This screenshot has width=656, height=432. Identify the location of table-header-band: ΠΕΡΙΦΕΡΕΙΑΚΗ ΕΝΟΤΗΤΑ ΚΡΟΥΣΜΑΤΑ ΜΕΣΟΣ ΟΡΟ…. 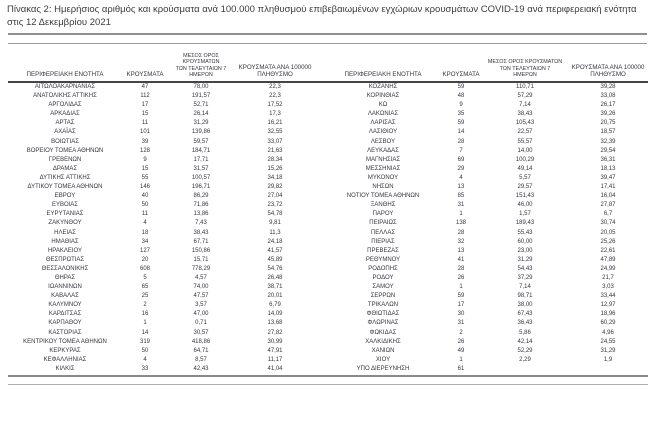
(328, 63).